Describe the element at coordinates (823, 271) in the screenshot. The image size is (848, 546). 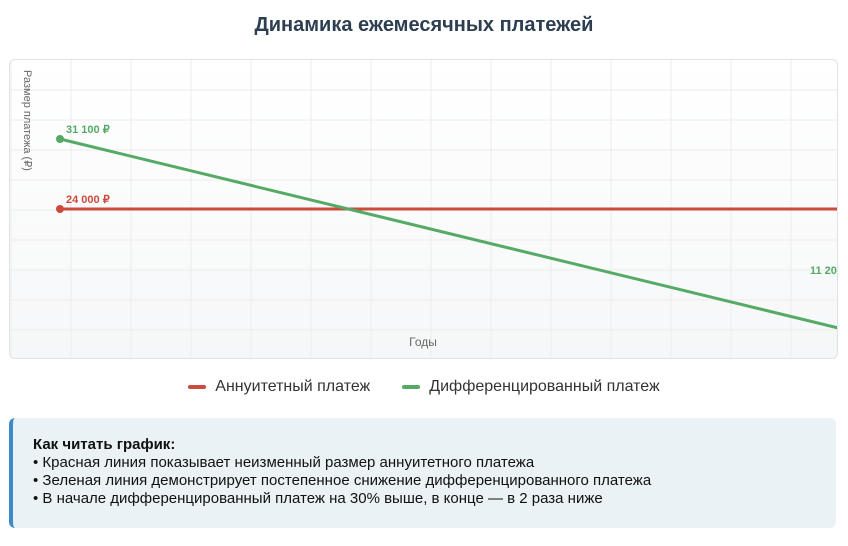
I see `data-label: 11 200 ₽` at that location.